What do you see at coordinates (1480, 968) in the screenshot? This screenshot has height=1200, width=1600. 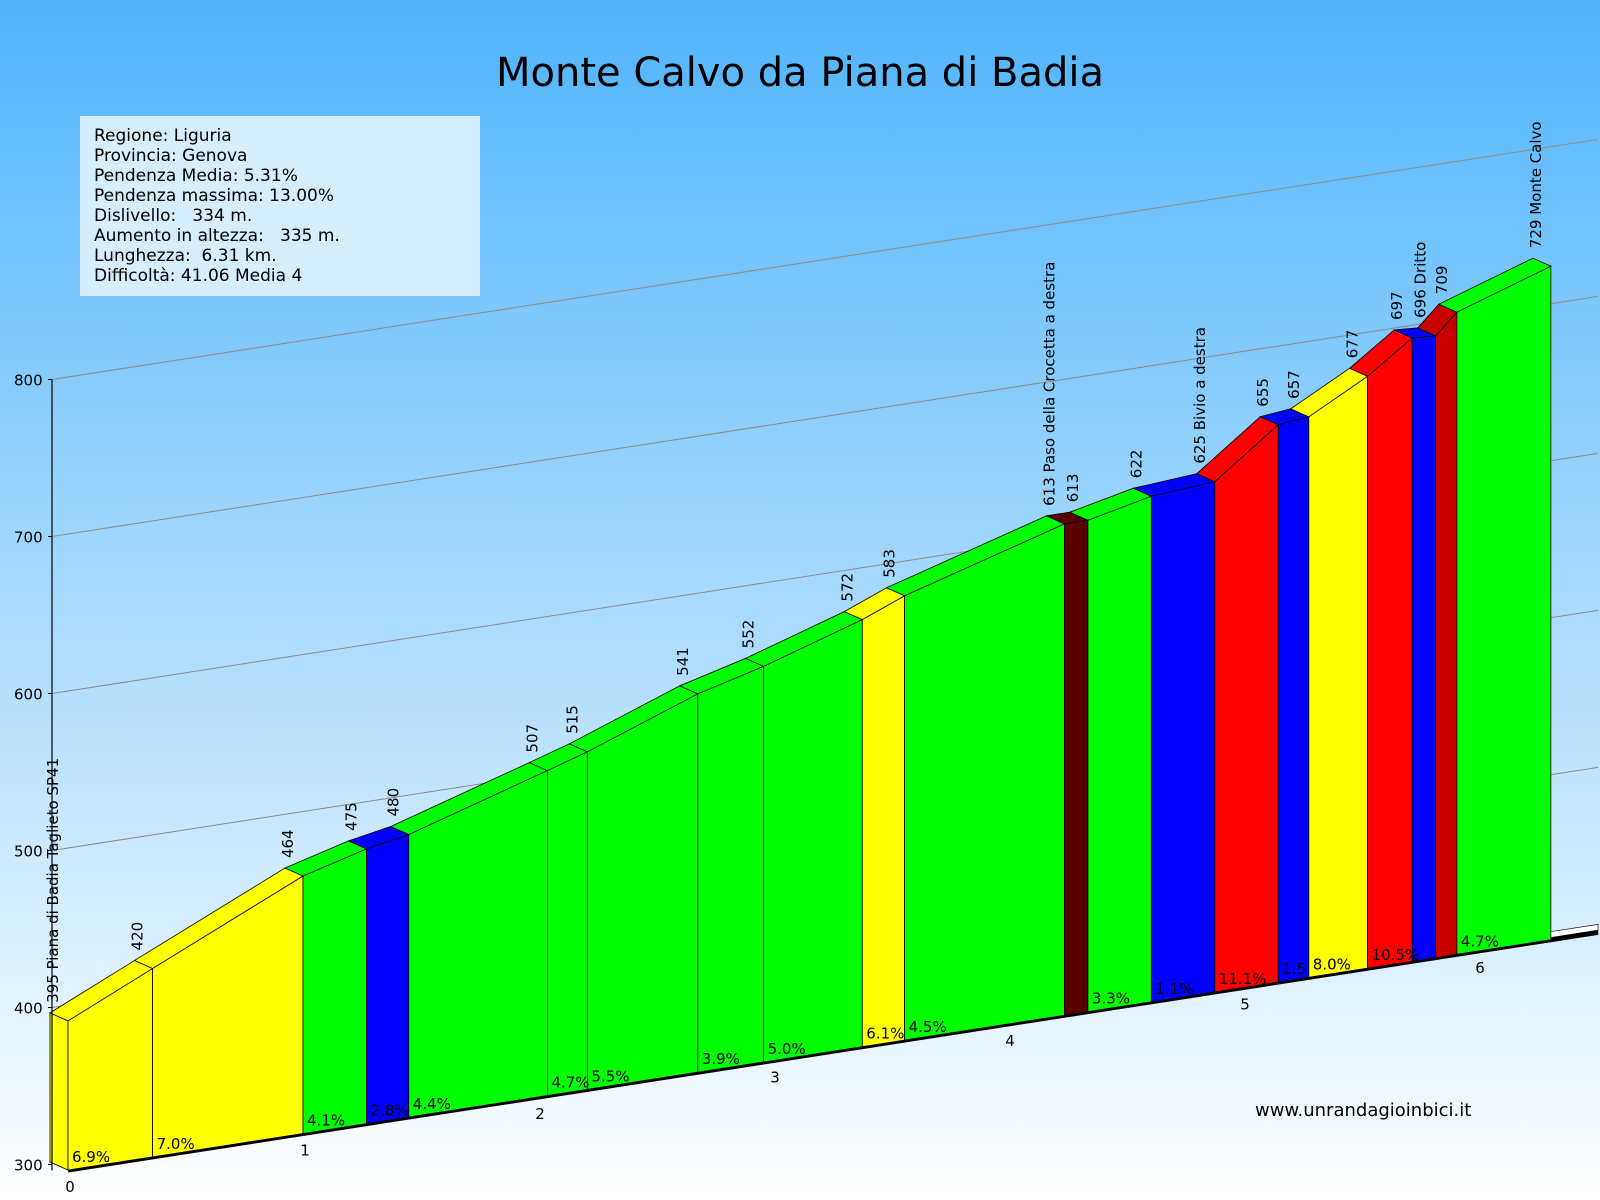 I see `x-tick-label: 6` at bounding box center [1480, 968].